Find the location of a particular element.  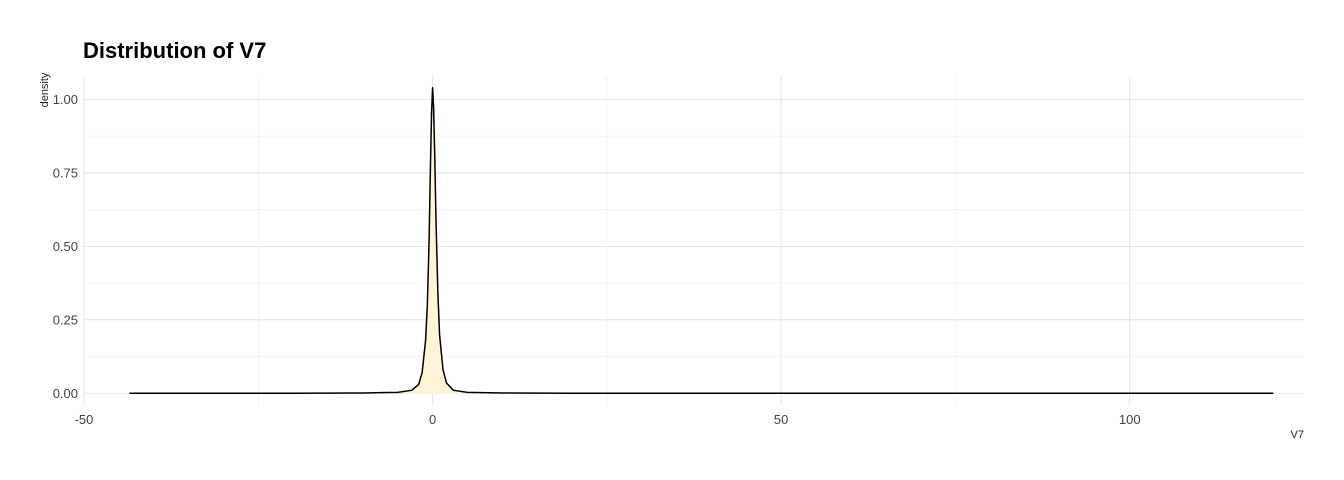

y-tick-label: 0.25 is located at coordinates (65, 319).